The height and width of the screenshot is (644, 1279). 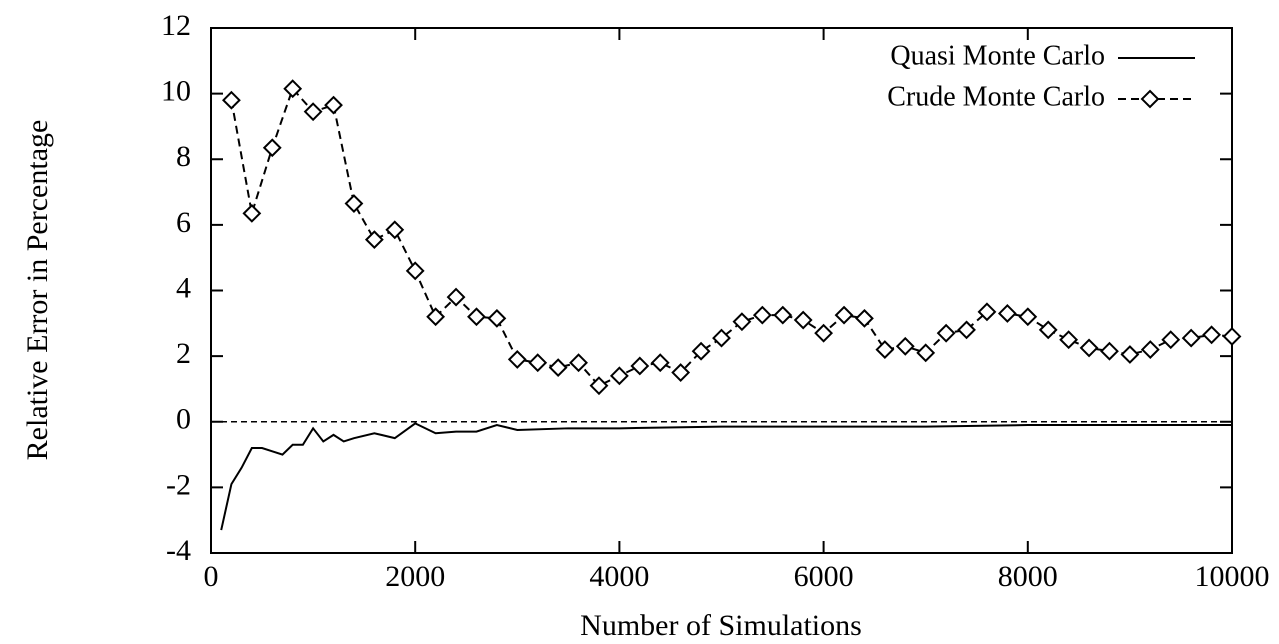 What do you see at coordinates (1150, 99) in the screenshot?
I see `legend-marker` at bounding box center [1150, 99].